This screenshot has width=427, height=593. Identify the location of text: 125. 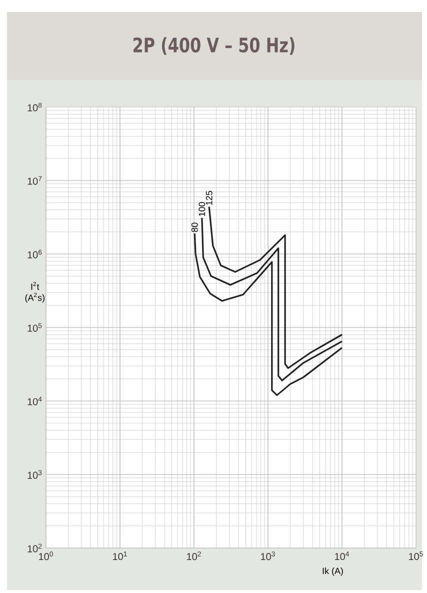
(209, 197).